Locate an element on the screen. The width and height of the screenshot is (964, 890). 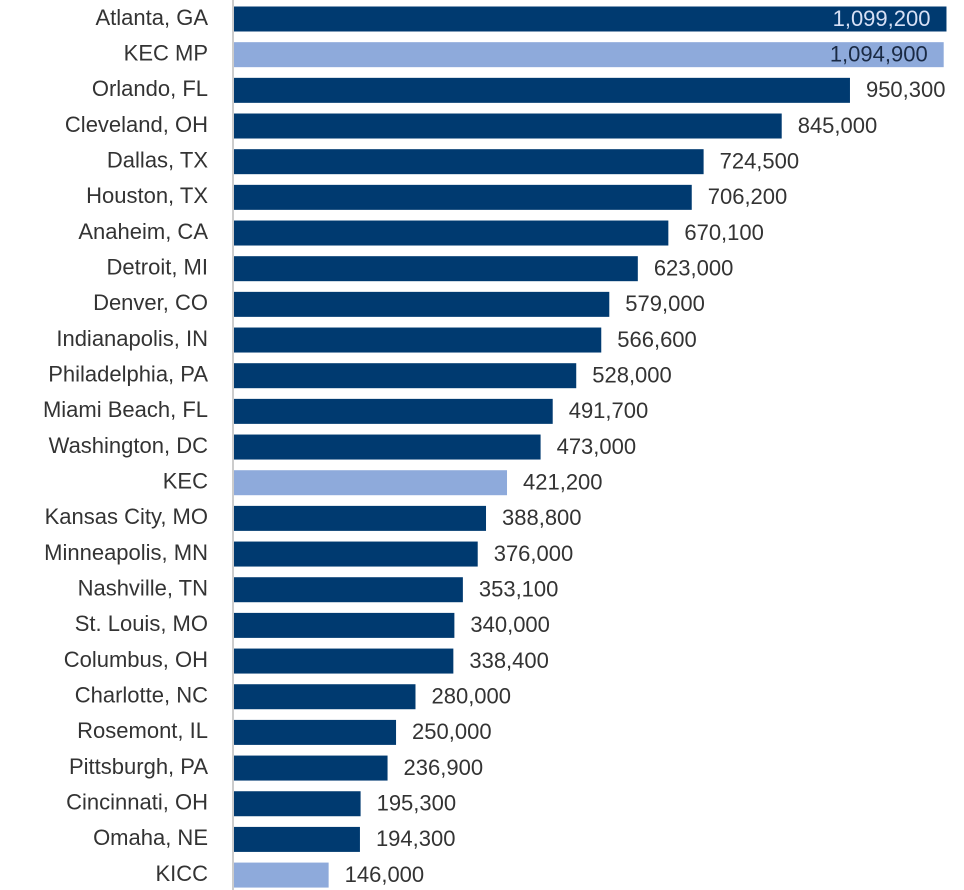
data-label: 376,000 is located at coordinates (534, 553).